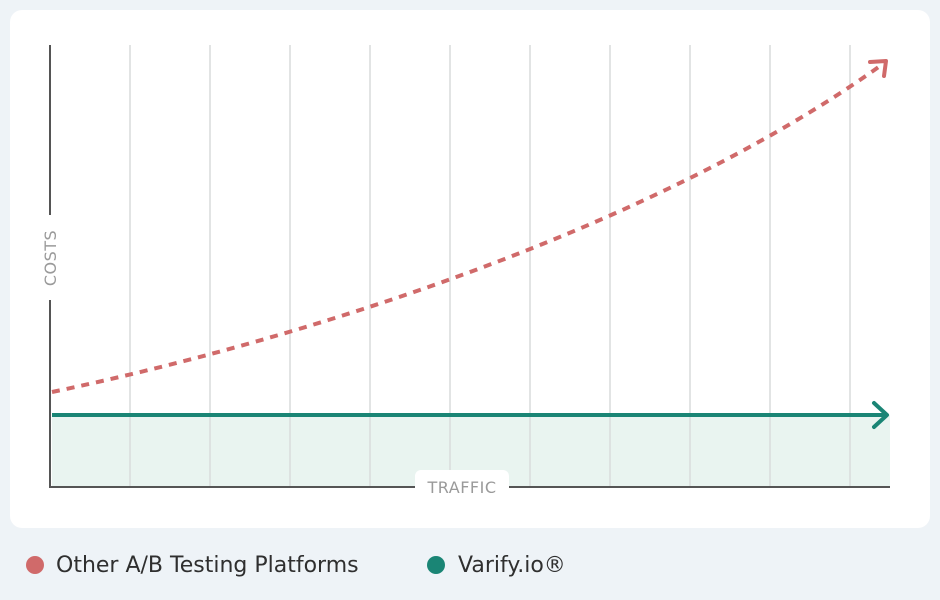 Image resolution: width=940 pixels, height=600 pixels. What do you see at coordinates (207, 565) in the screenshot?
I see `legend-label: Other A/B Testing Platforms` at bounding box center [207, 565].